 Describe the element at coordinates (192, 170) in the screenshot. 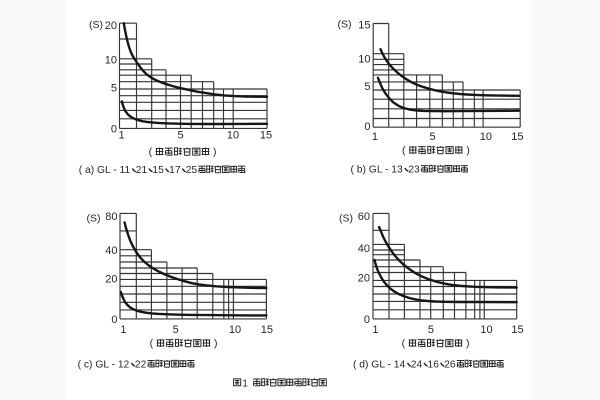

I see `svg-text: 25` at that location.